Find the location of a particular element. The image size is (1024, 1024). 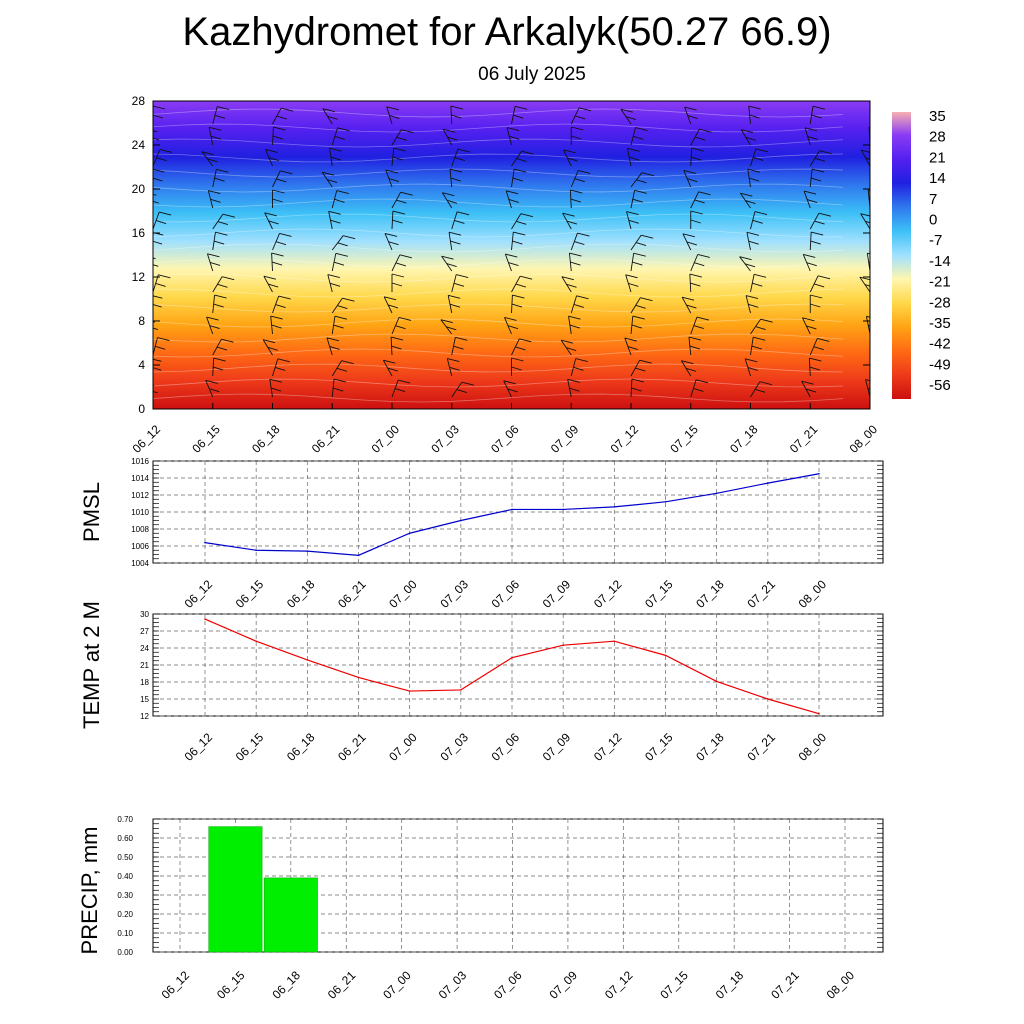

x-tick-label: 06_12 is located at coordinates (176, 985).